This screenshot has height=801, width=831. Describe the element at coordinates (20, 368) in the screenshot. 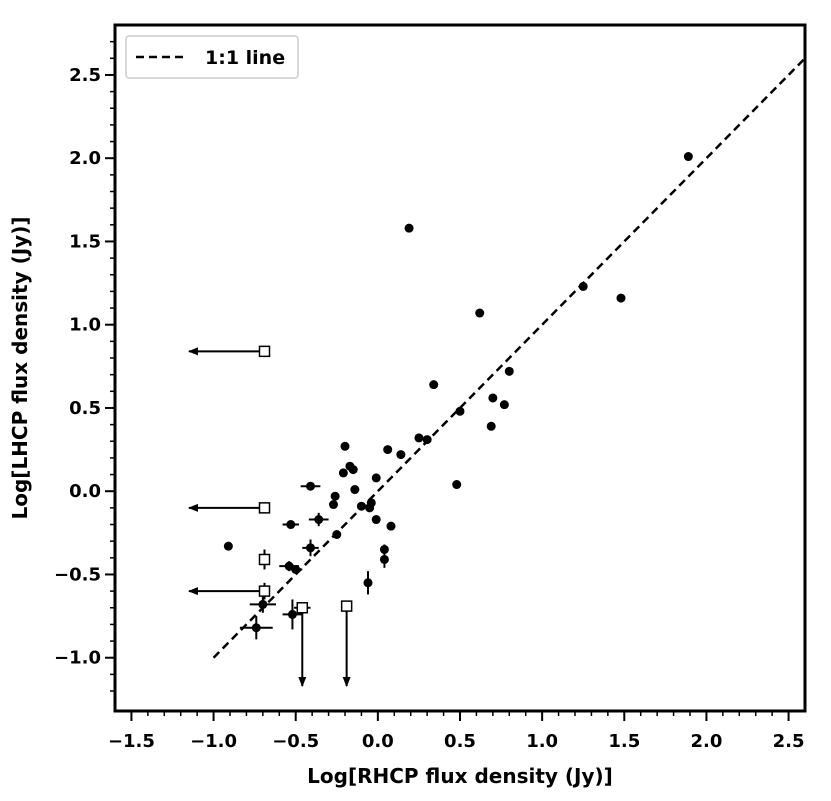

I see `y-axis-title: Log[LHCP flux density (Jy)]` at that location.